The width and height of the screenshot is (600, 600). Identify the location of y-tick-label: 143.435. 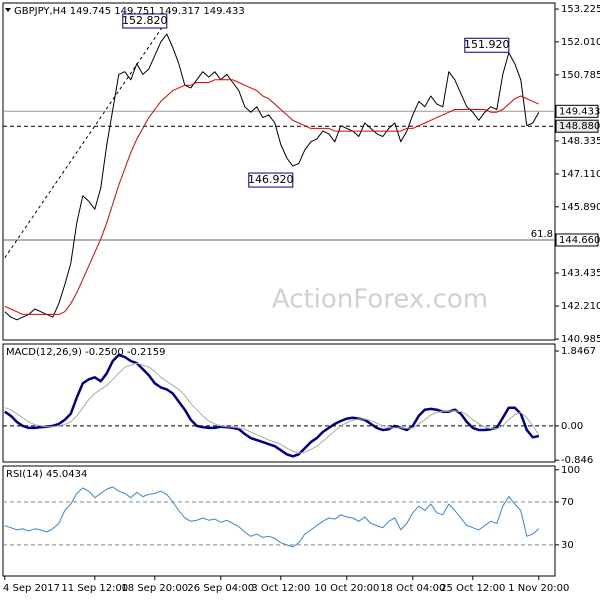
(580, 273).